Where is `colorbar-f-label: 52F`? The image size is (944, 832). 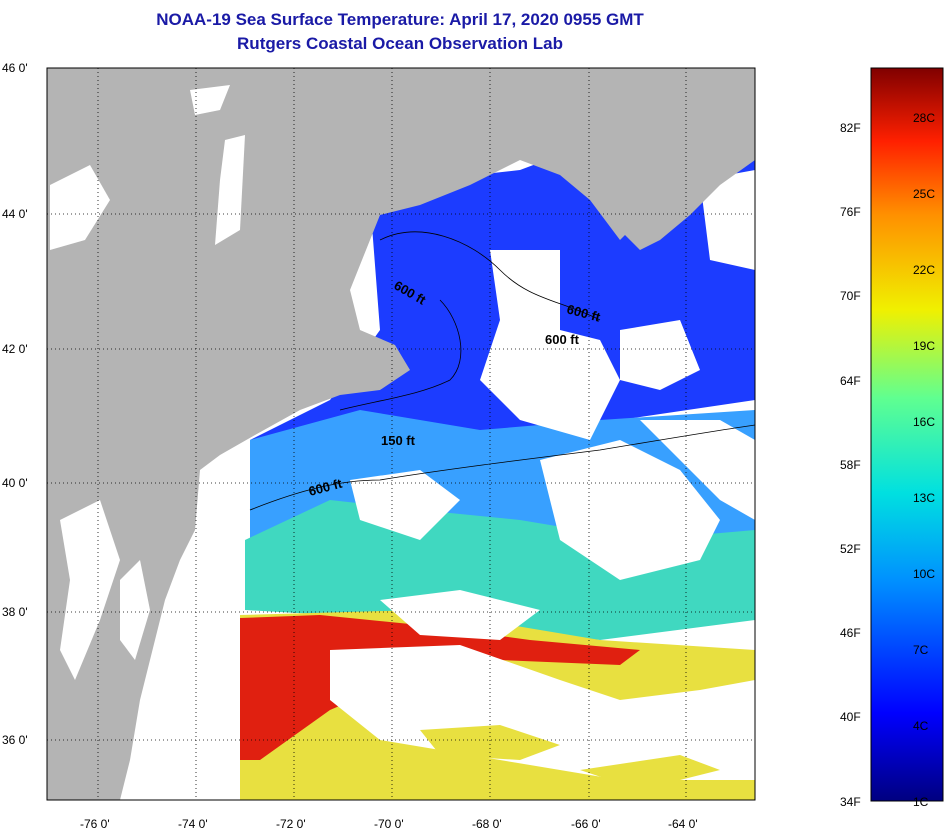 colorbar-f-label: 52F is located at coordinates (850, 549).